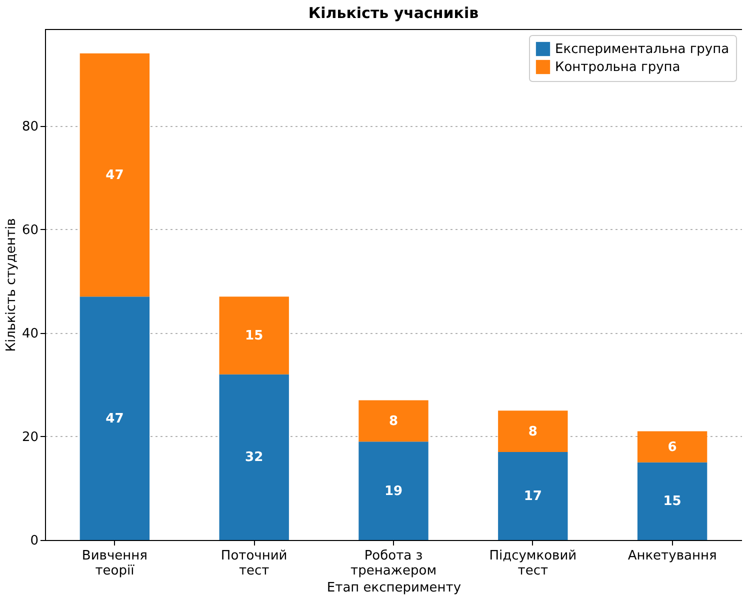 The image size is (754, 606). I want to click on x-tick-label: Підсумковий тест, so click(533, 563).